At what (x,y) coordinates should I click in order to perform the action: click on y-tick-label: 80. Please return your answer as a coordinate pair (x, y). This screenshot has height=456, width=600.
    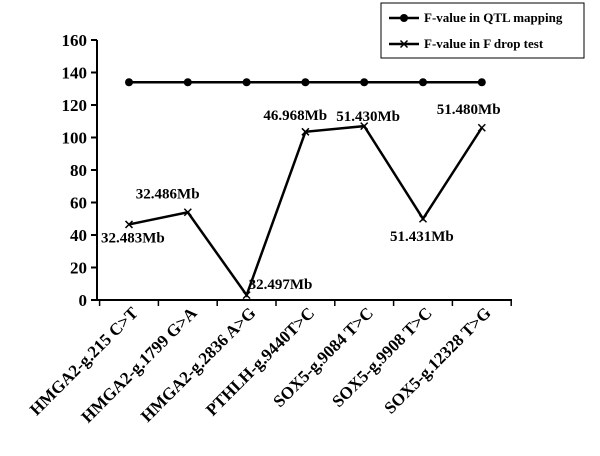
    Looking at the image, I should click on (78, 170).